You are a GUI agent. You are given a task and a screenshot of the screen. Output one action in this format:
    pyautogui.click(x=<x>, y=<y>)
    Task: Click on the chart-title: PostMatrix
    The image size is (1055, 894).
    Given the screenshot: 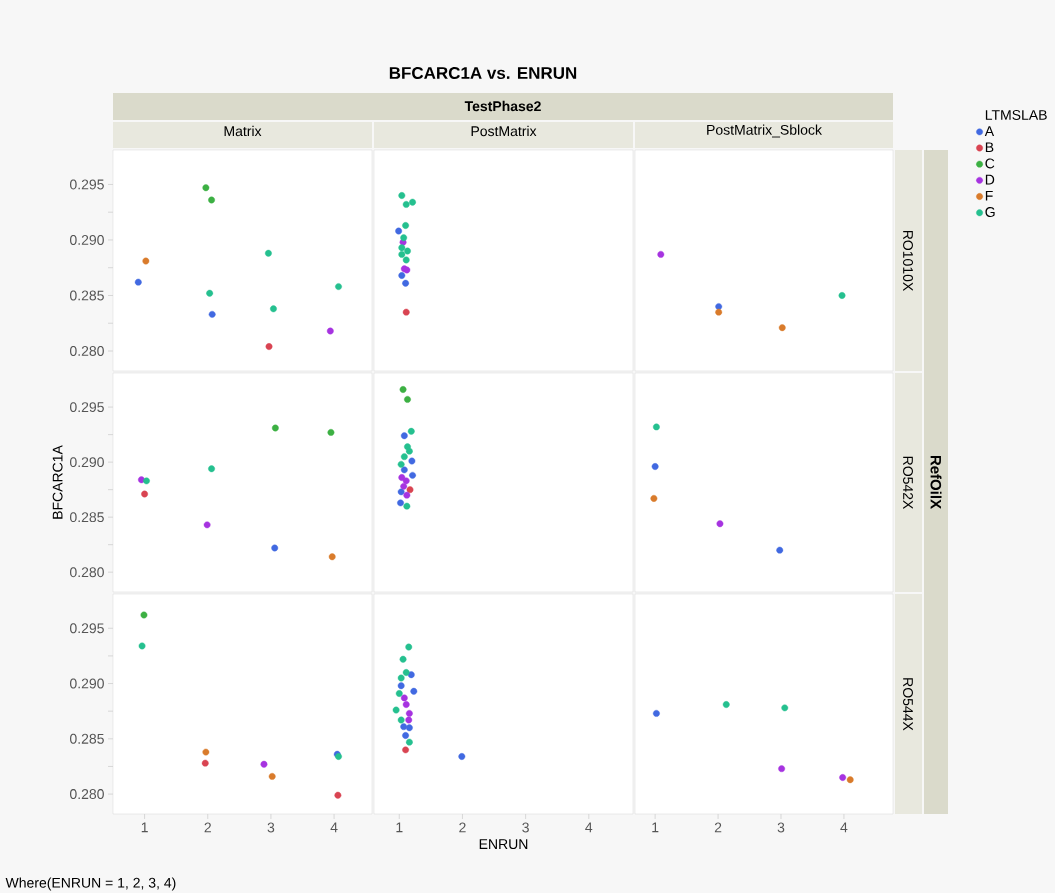 What is the action you would take?
    pyautogui.click(x=504, y=131)
    